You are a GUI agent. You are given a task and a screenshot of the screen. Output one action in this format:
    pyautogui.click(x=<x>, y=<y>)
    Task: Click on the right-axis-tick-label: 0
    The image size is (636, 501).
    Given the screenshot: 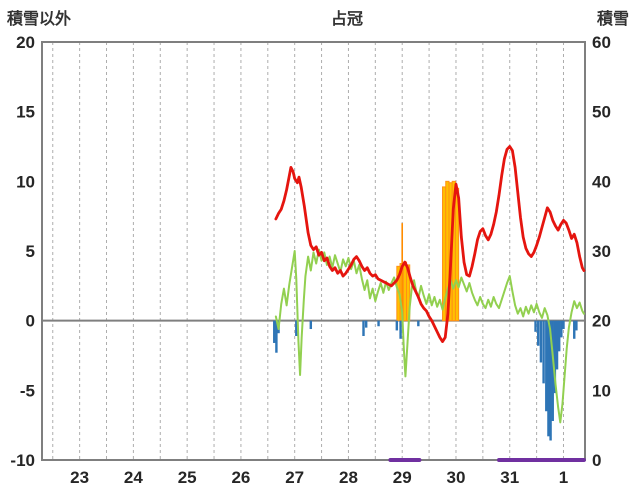 What is the action you would take?
    pyautogui.click(x=596, y=460)
    